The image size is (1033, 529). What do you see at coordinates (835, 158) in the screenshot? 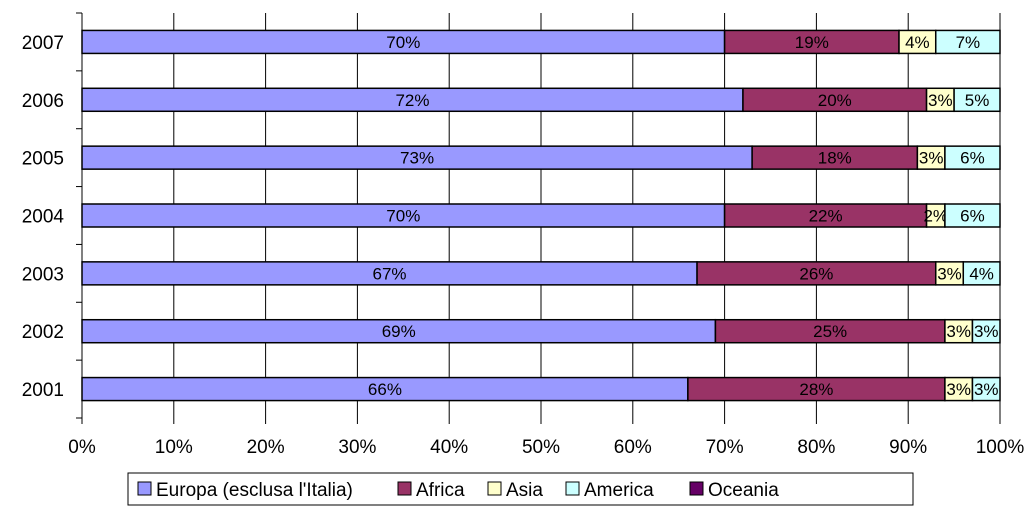
I see `bar-data-label: 18%` at bounding box center [835, 158].